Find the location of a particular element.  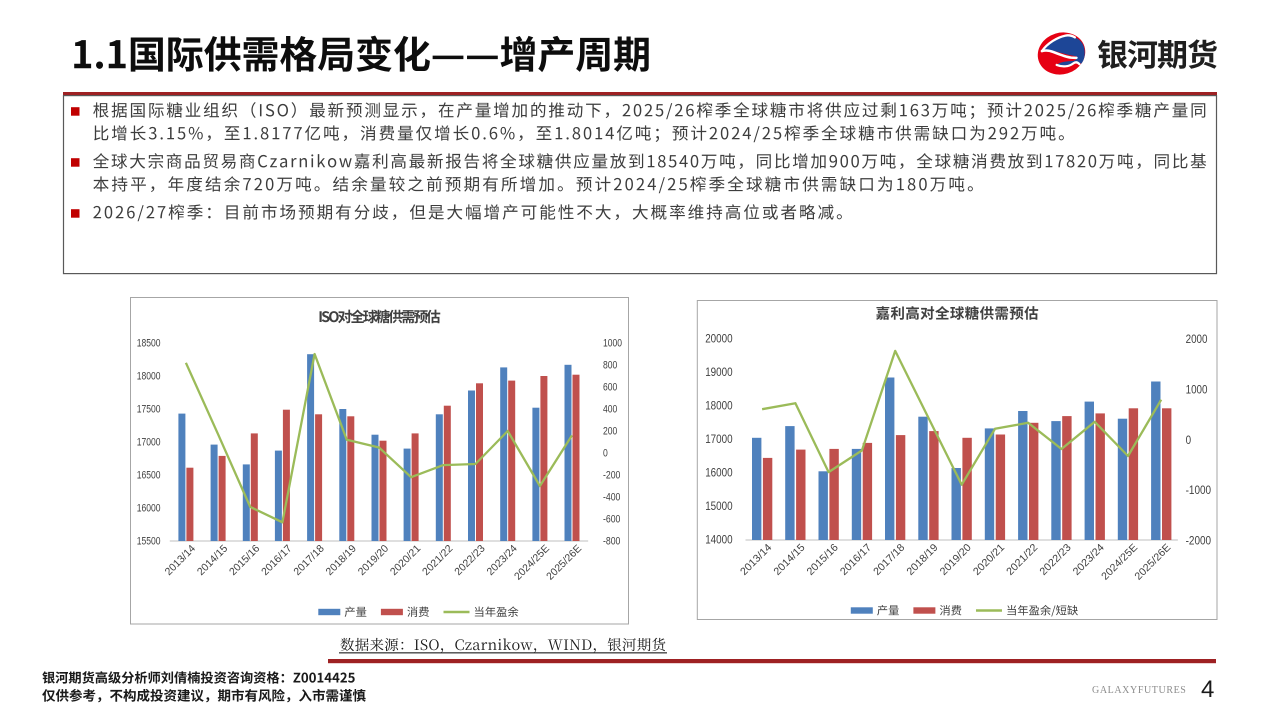

svg-text: -600 is located at coordinates (611, 520).